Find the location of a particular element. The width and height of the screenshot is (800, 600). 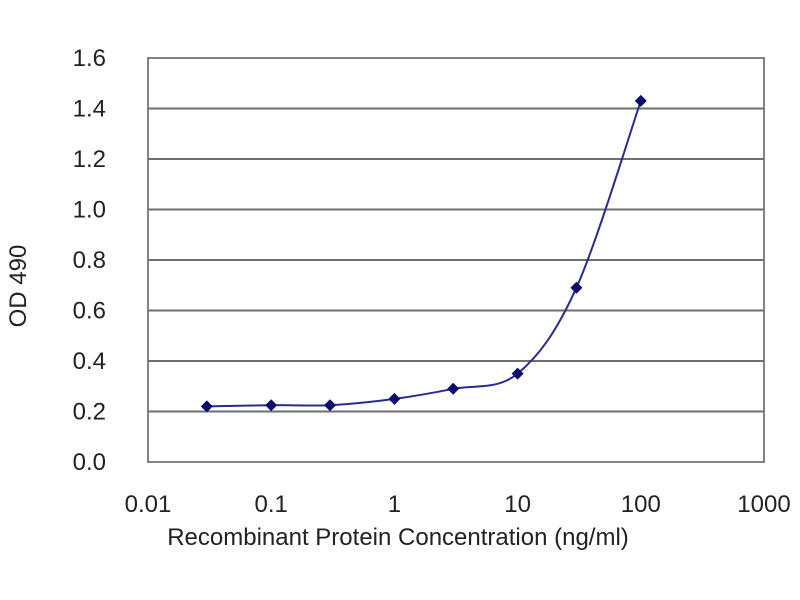

y-tick-label: 1.0 is located at coordinates (89, 210).